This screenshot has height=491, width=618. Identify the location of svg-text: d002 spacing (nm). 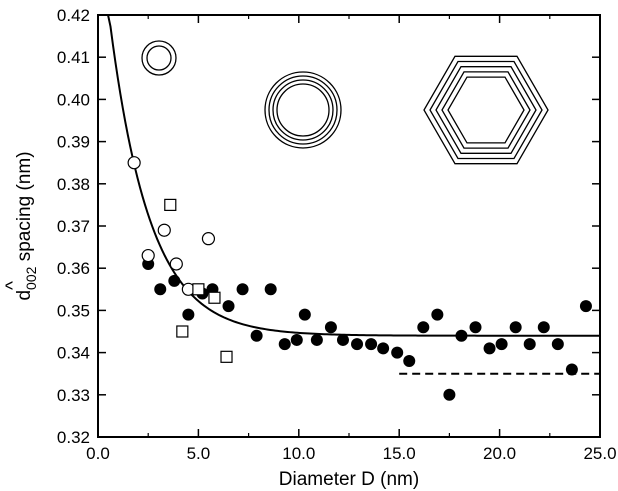
(26, 225).